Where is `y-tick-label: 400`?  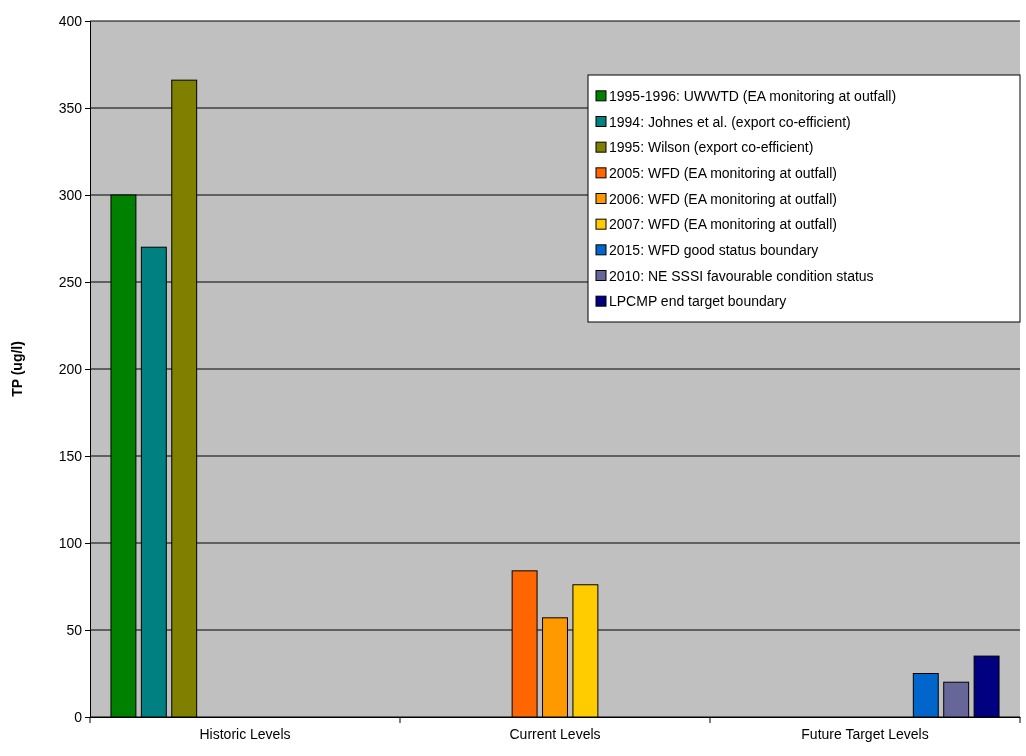
y-tick-label: 400 is located at coordinates (70, 20).